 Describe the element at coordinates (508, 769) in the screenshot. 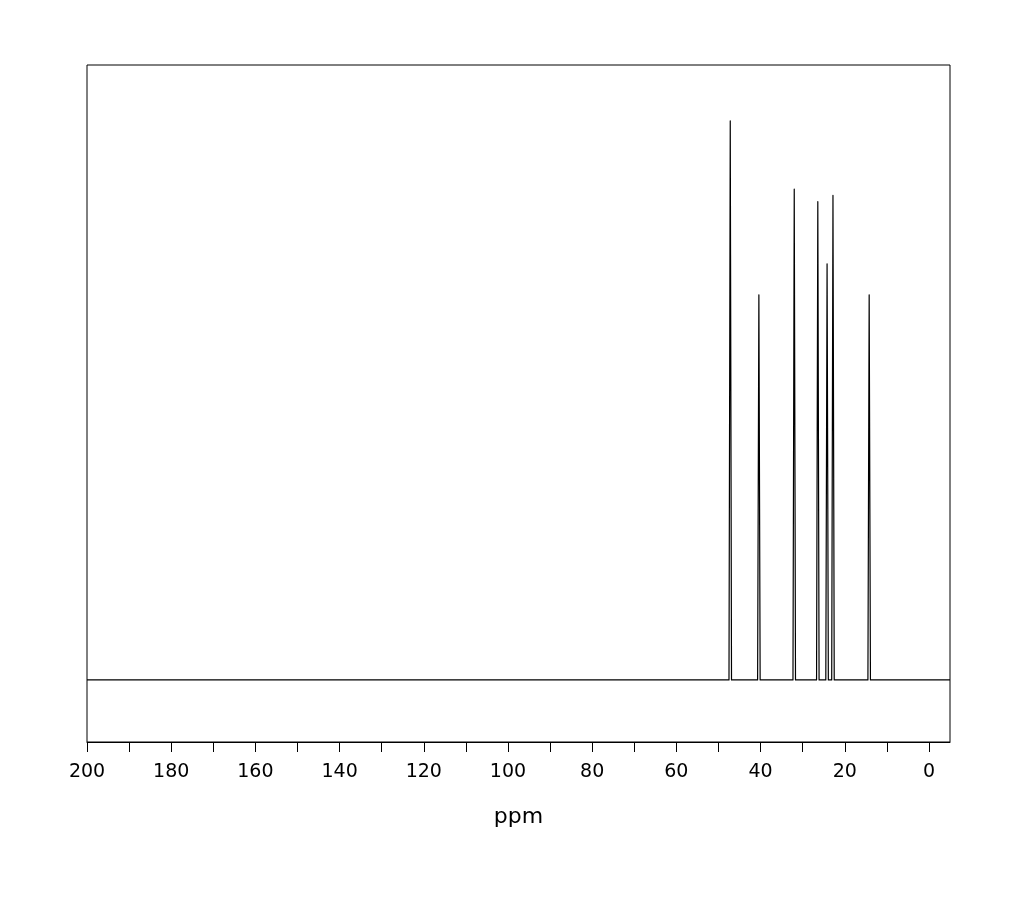

I see `x-tick-label: 100` at that location.